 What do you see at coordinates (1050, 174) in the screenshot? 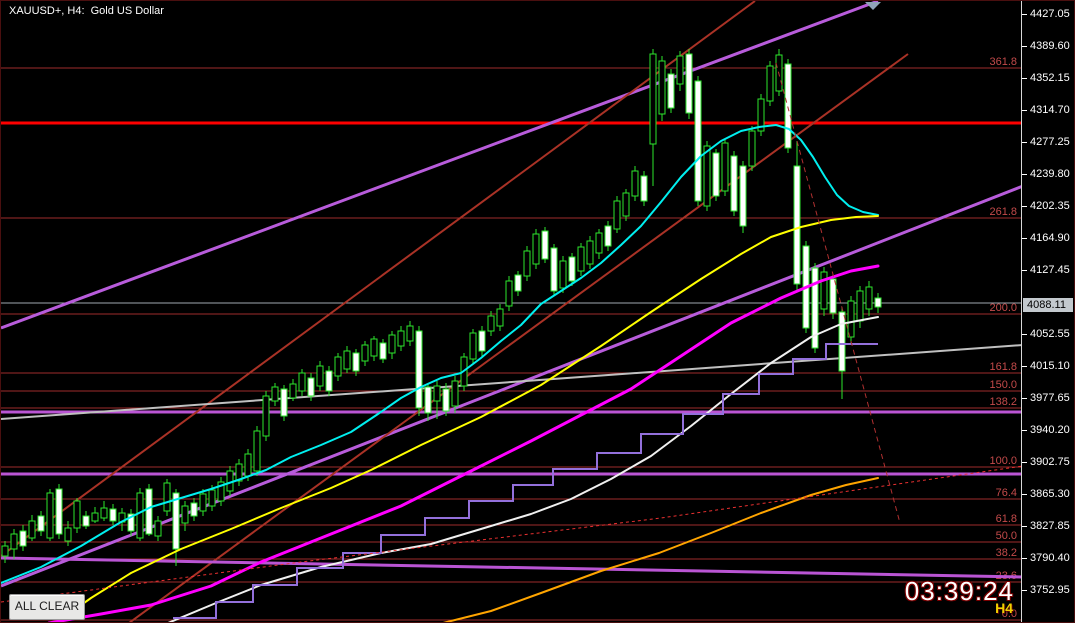
I see `axis-price-label: 4239.80` at bounding box center [1050, 174].